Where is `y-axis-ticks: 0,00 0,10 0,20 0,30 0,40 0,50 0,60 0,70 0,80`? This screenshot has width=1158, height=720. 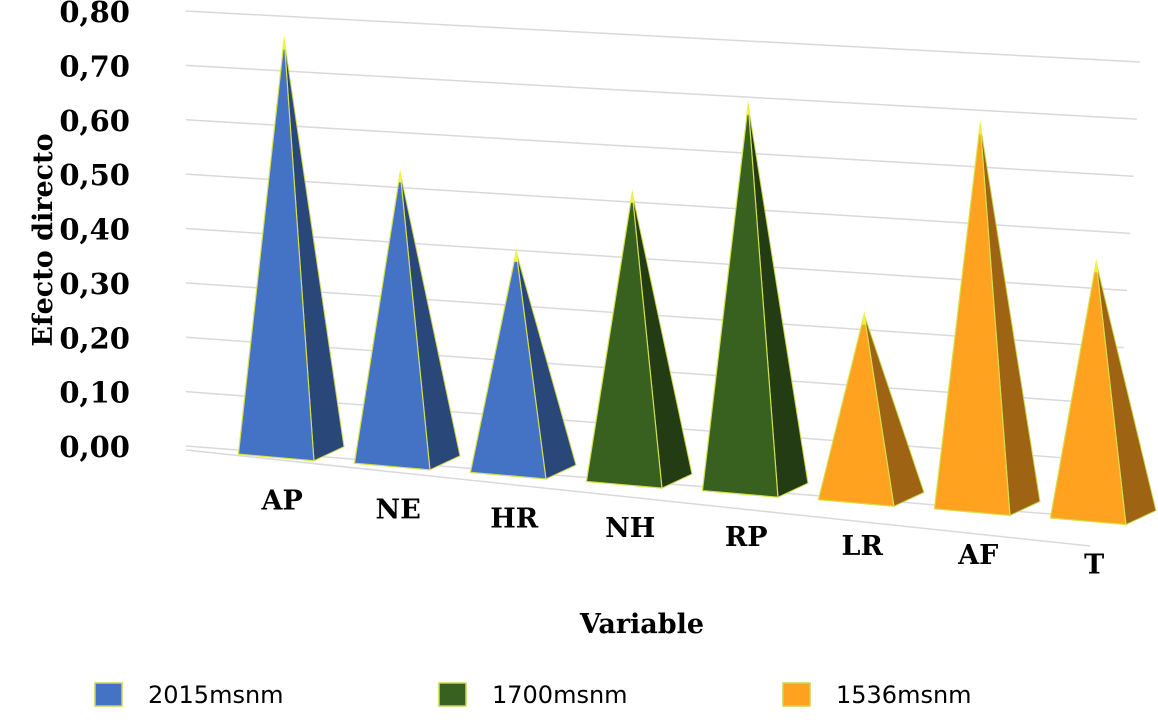
y-axis-ticks: 0,00 0,10 0,20 0,30 0,40 0,50 0,60 0,70 0,80 is located at coordinates (94, 232).